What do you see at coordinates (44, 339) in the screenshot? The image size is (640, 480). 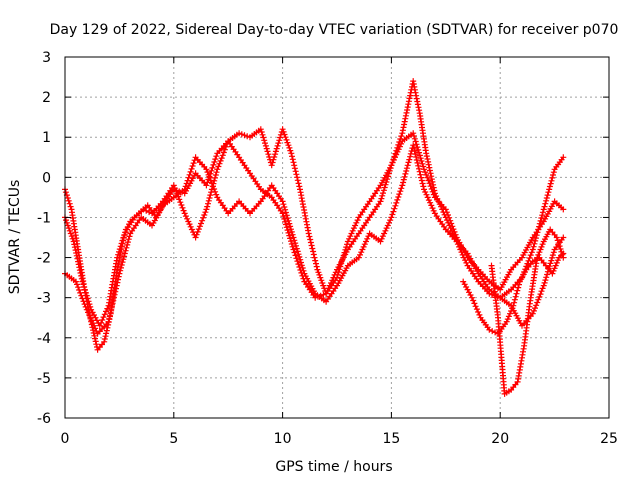 I see `y-tick-label: -4` at bounding box center [44, 339].